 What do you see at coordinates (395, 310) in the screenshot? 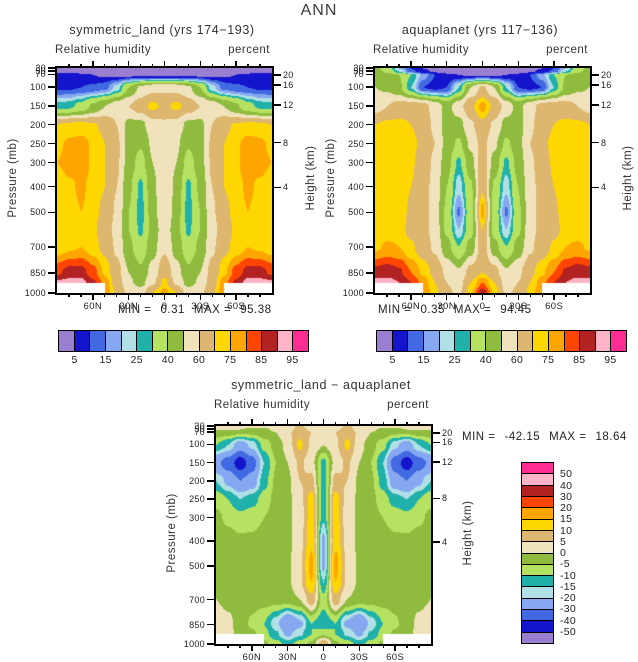
I see `panel2-min-label: MIN =` at bounding box center [395, 310].